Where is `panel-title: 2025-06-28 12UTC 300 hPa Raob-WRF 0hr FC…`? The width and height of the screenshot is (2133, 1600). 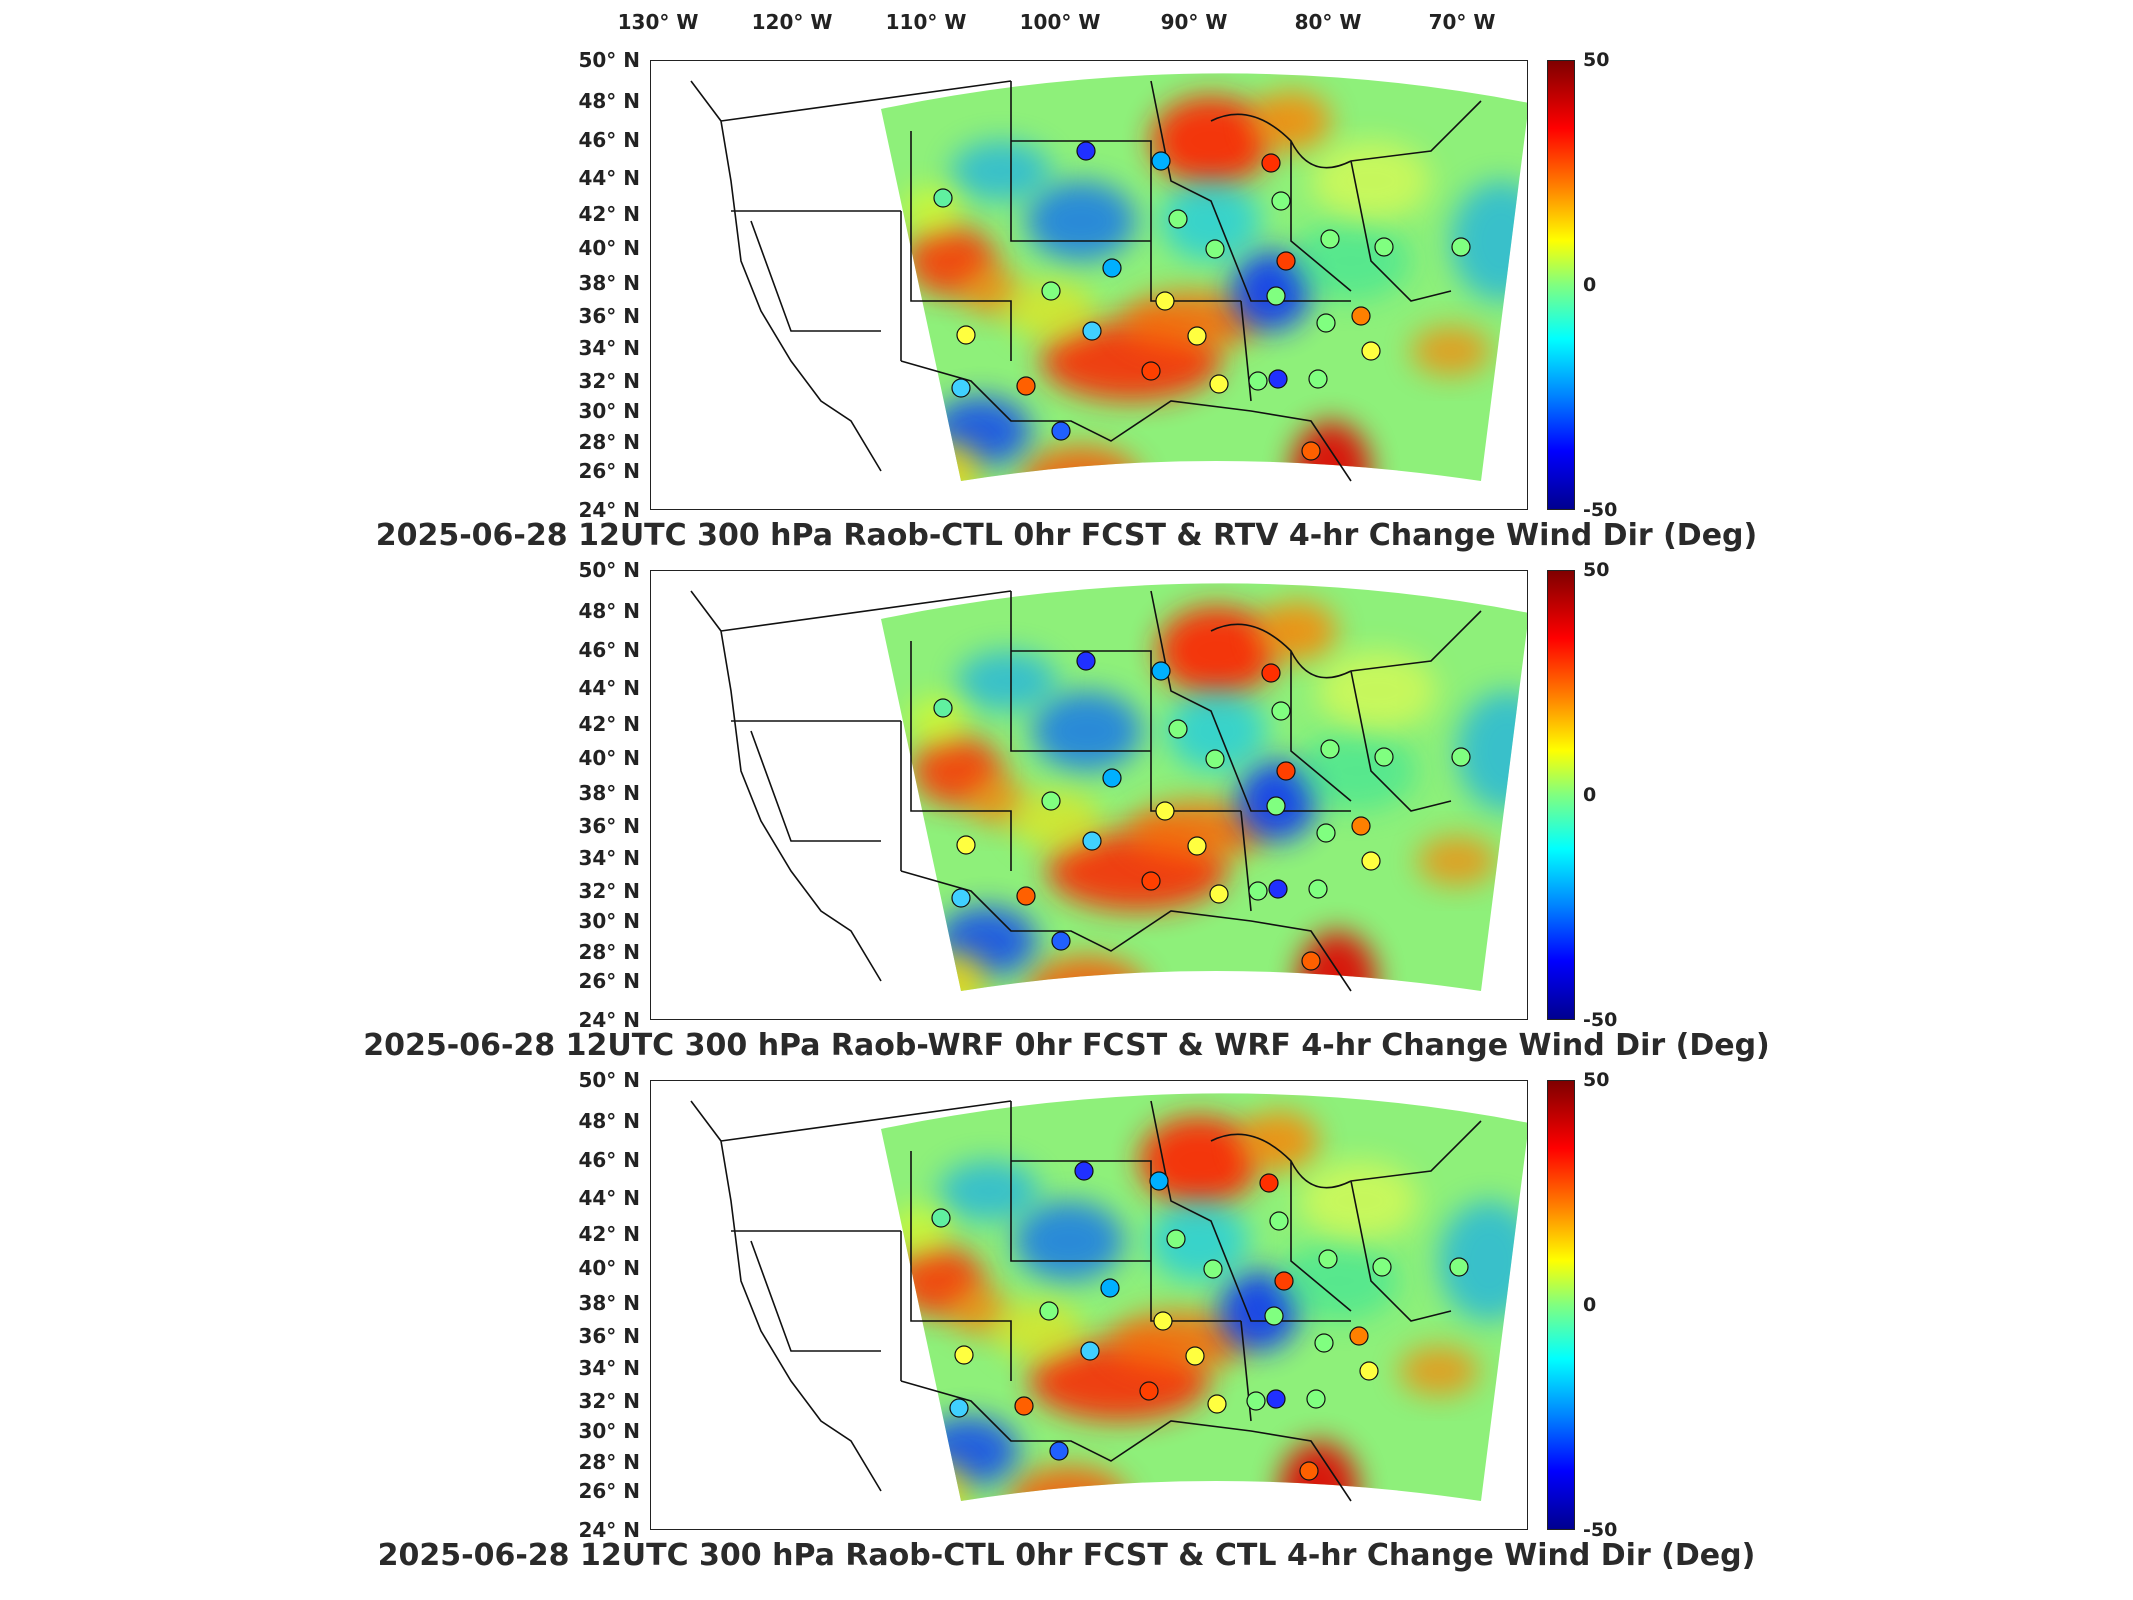 panel-title: 2025-06-28 12UTC 300 hPa Raob-WRF 0hr FC… is located at coordinates (1066, 1045).